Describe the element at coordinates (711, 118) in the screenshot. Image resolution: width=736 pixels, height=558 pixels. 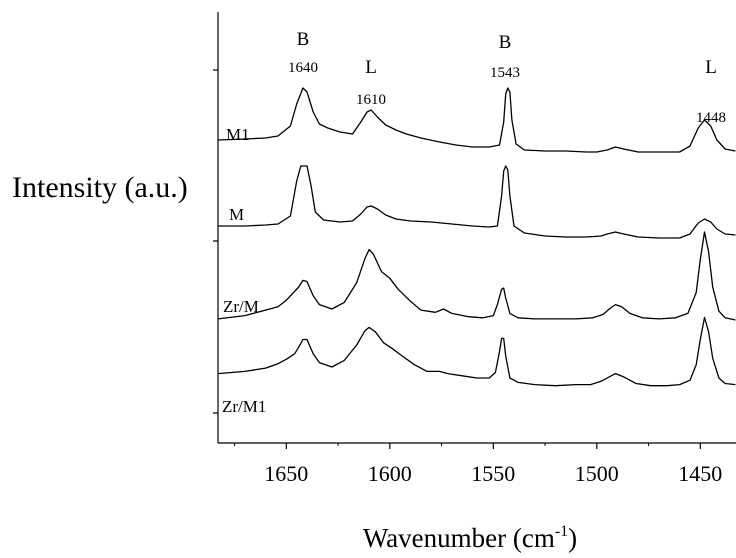
I see `peak-value-label-1448: 1448` at that location.